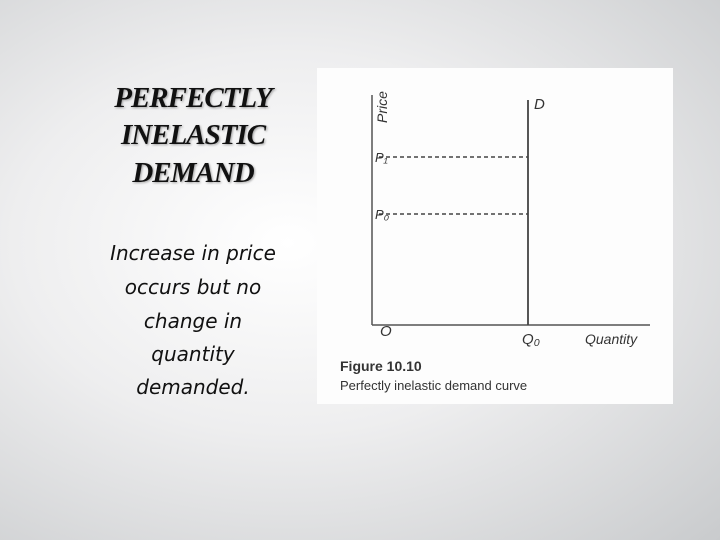  What do you see at coordinates (381, 366) in the screenshot?
I see `caption-number: Figure 10.10` at bounding box center [381, 366].